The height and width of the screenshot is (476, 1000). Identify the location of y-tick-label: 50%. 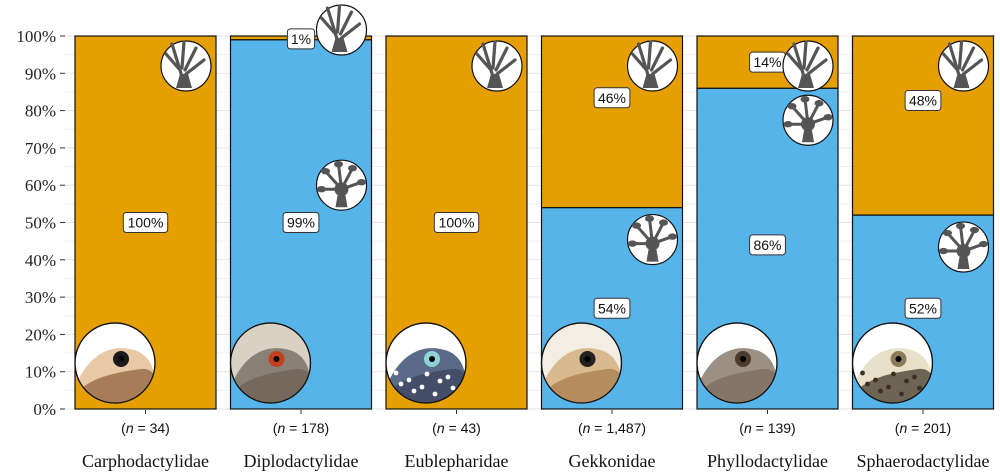
(40, 223).